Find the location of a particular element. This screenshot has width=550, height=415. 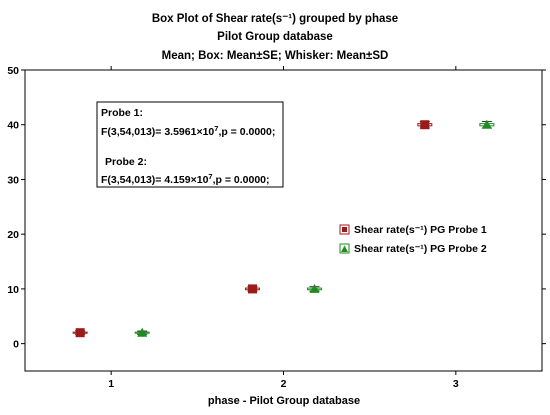

y-tick-label: 30 is located at coordinates (13, 180).